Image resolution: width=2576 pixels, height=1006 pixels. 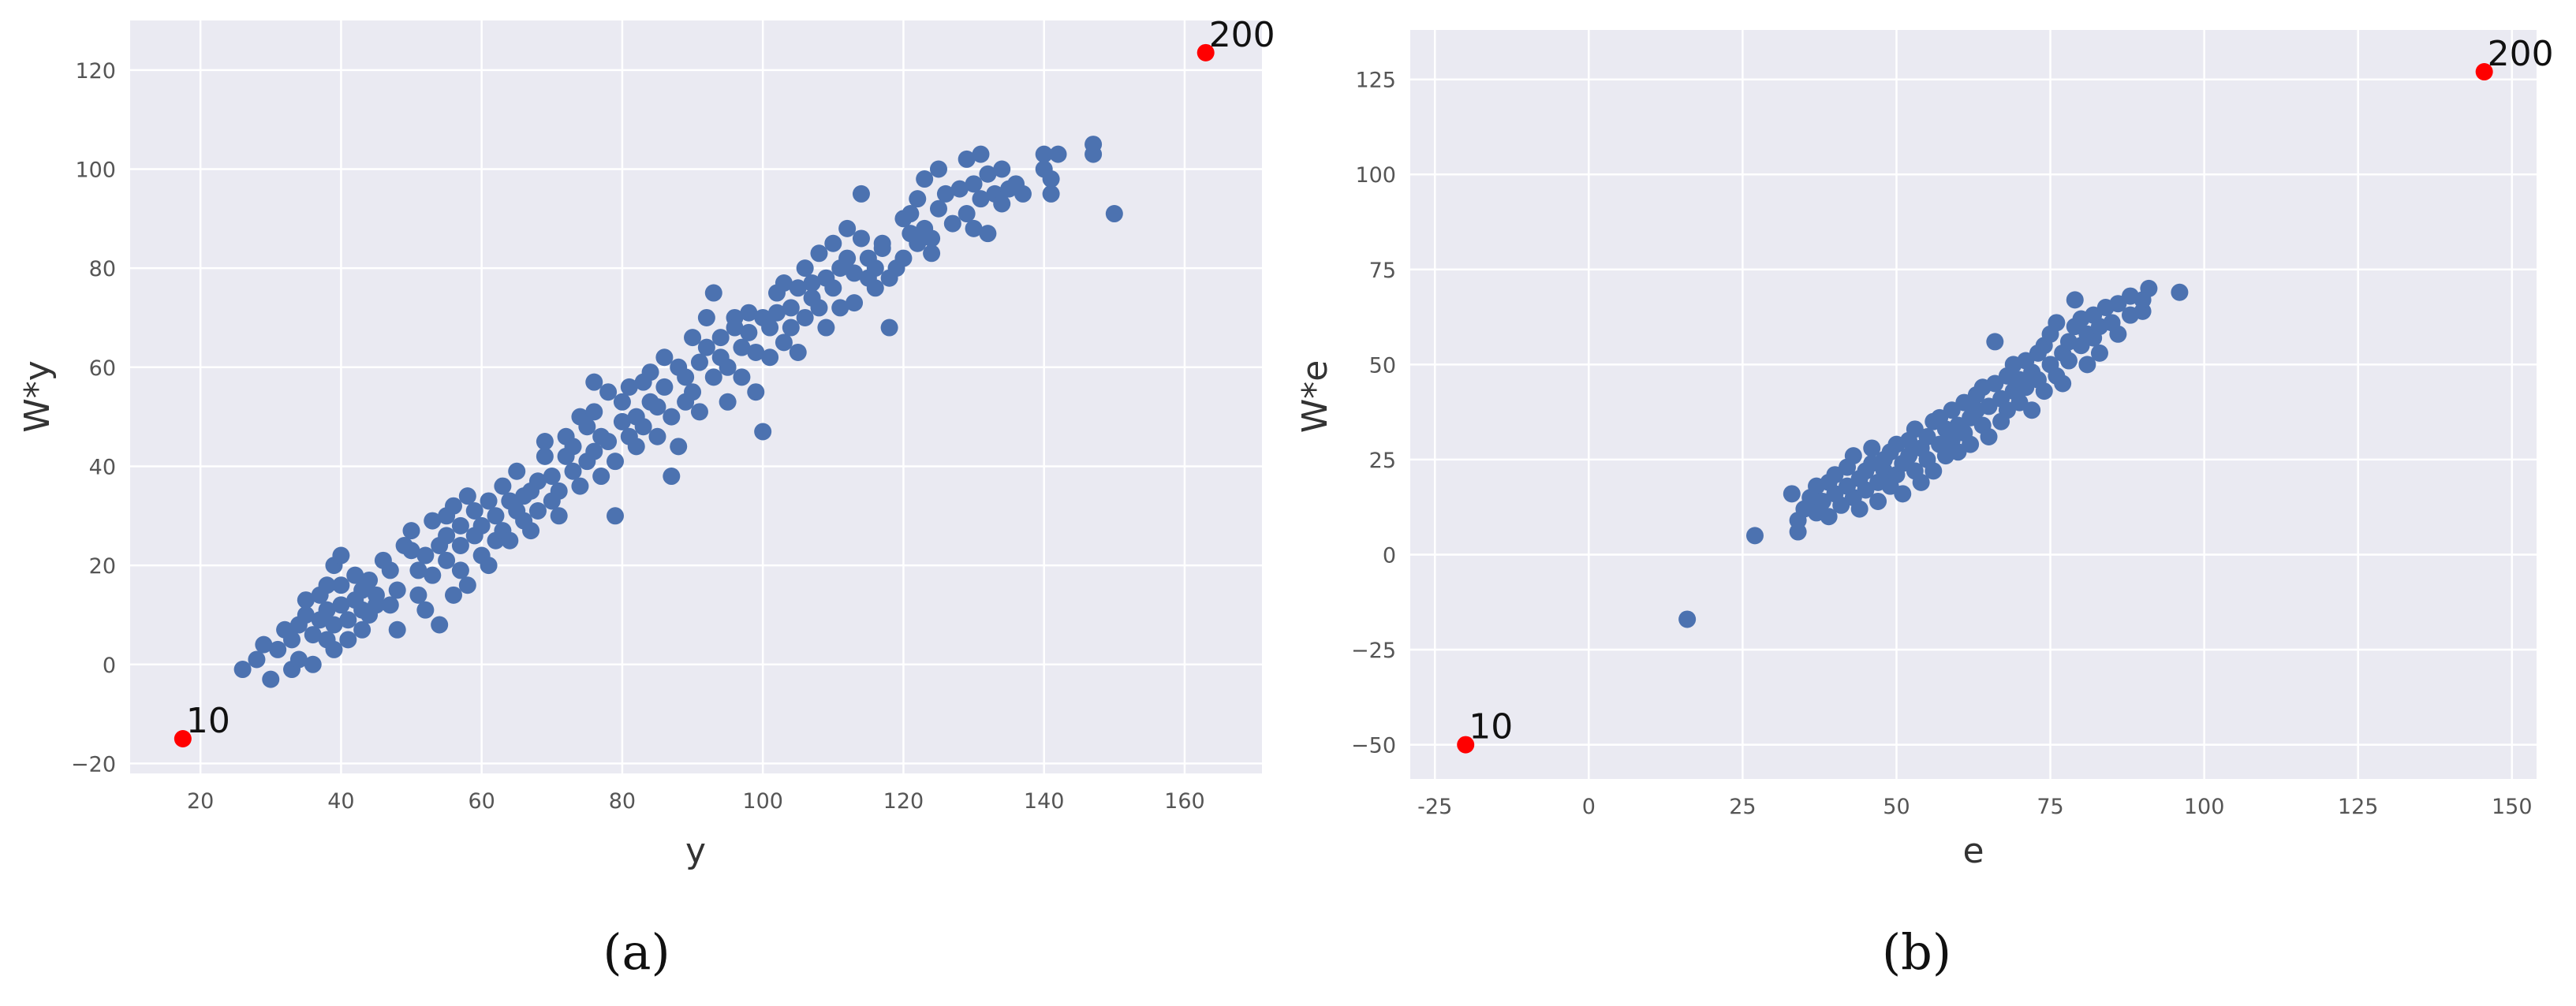 I want to click on y-tick-label: 75, so click(x=1382, y=271).